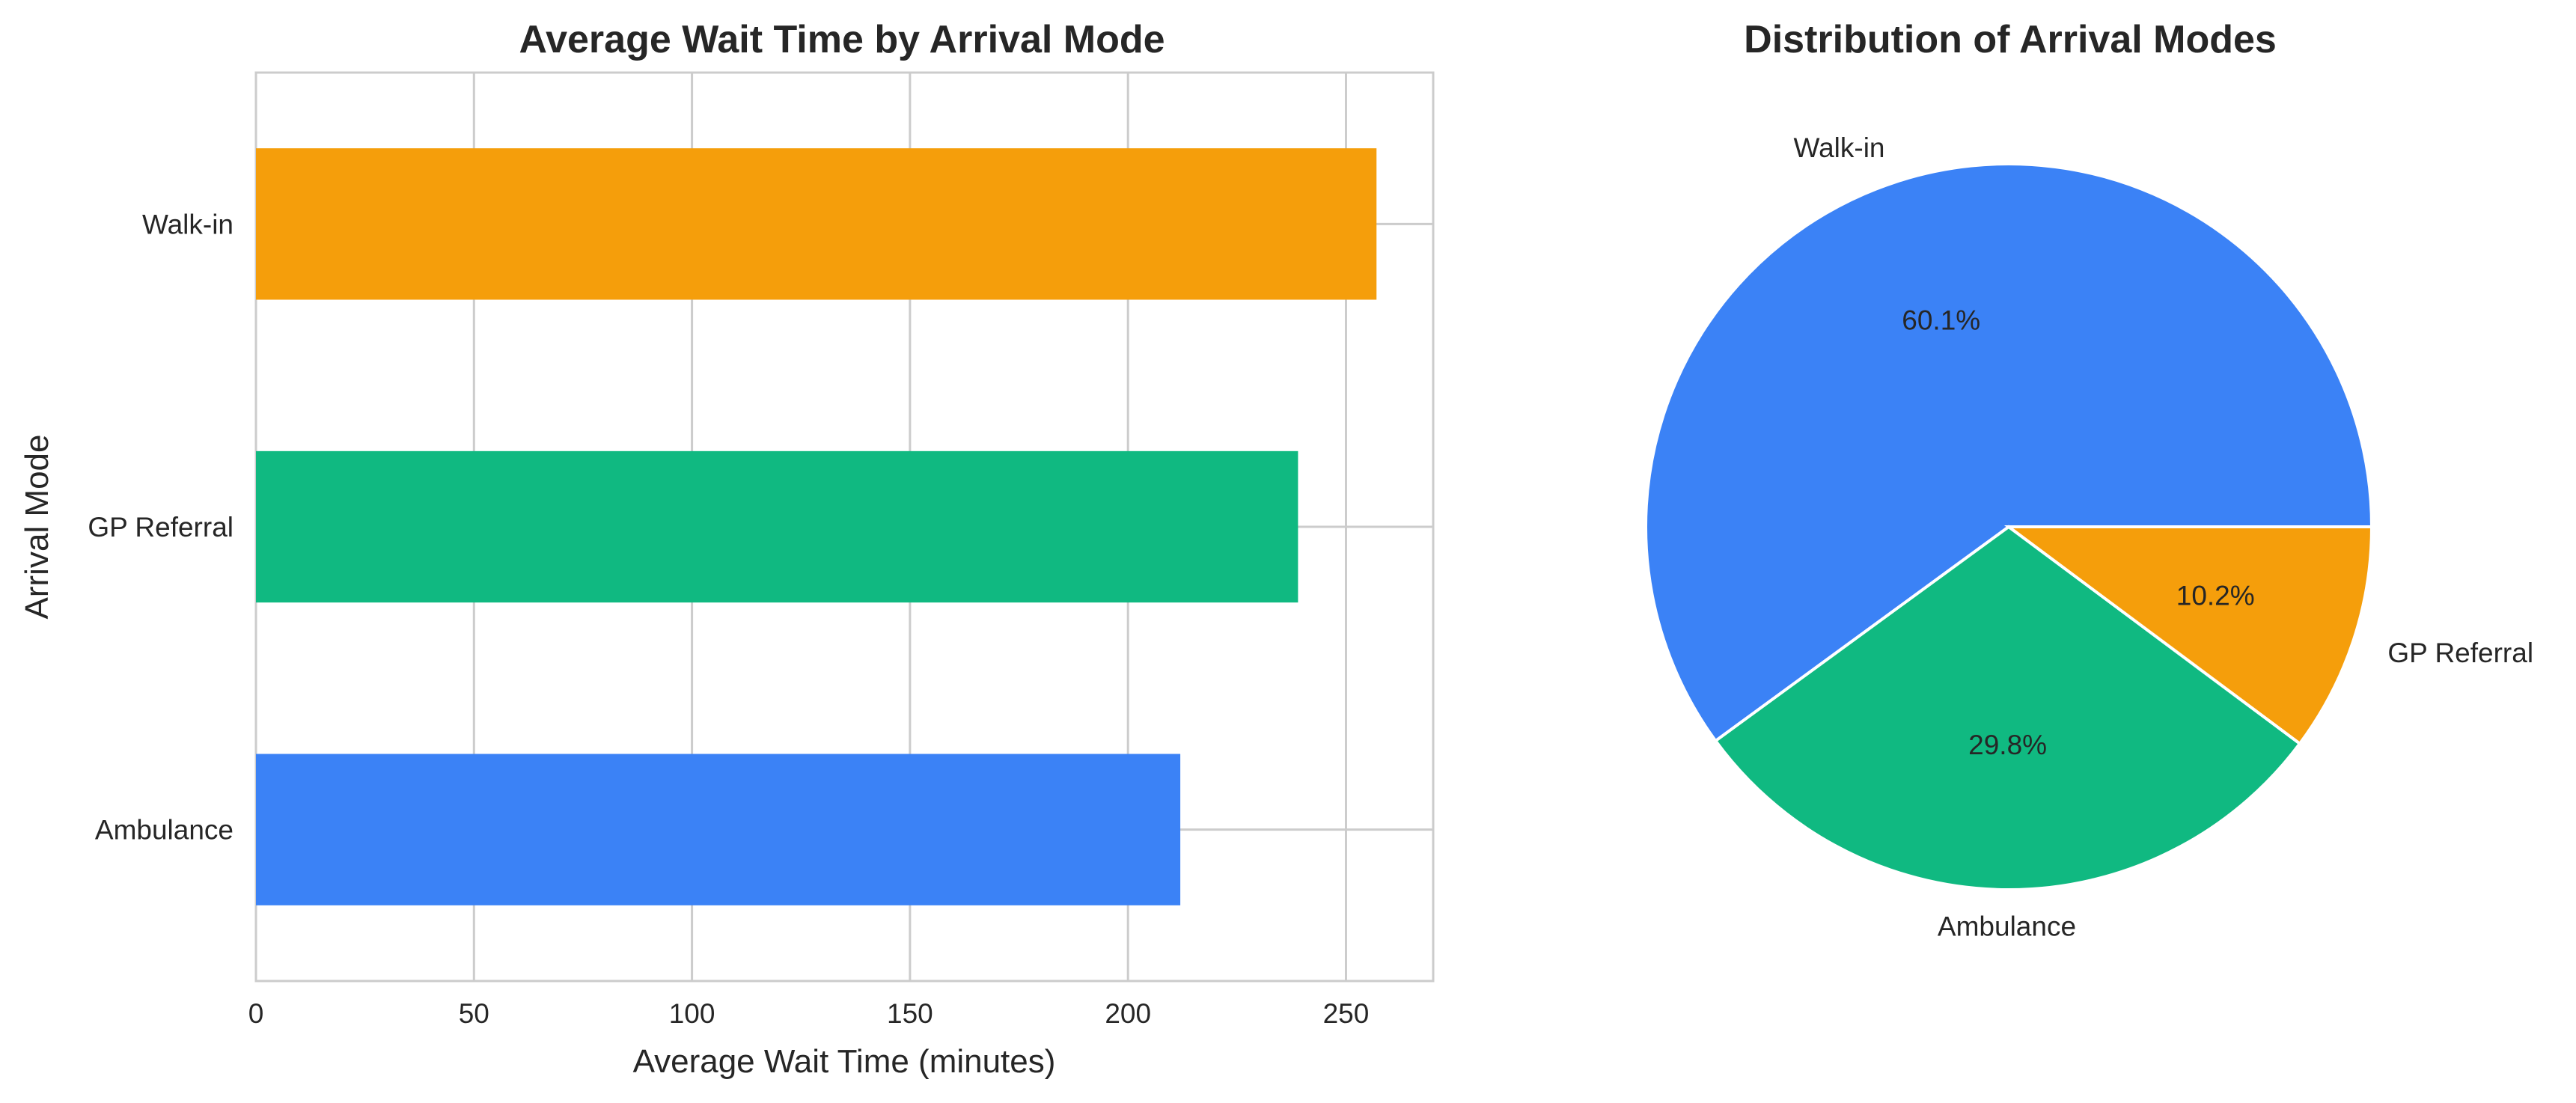 This screenshot has height=1103, width=2576. Describe the element at coordinates (37, 527) in the screenshot. I see `bar-y-axis-label: Arrival Mode` at that location.